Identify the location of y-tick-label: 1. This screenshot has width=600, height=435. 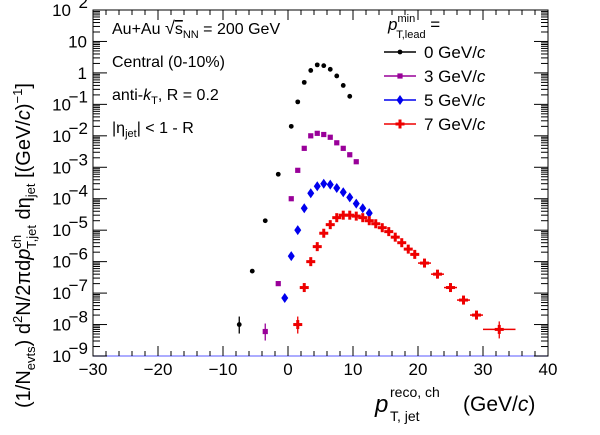
(82, 73).